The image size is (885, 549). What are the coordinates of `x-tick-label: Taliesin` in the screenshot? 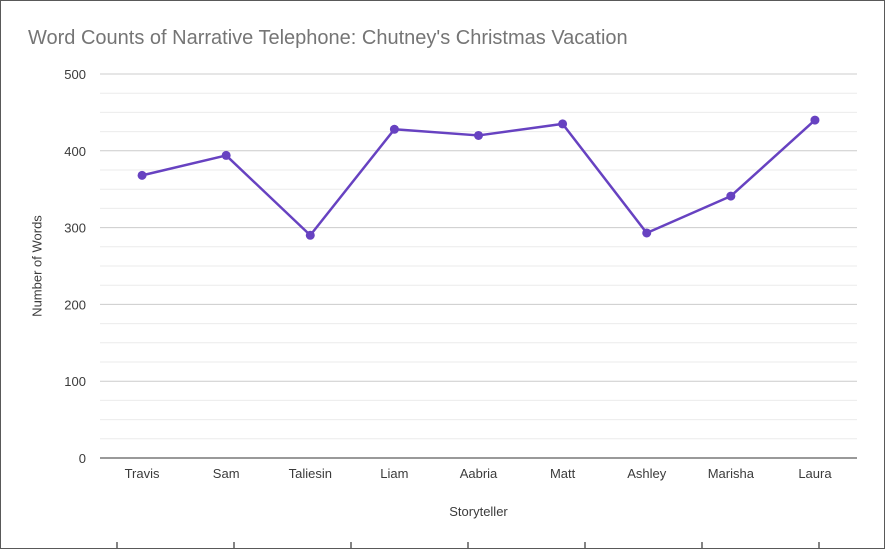 It's located at (310, 473).